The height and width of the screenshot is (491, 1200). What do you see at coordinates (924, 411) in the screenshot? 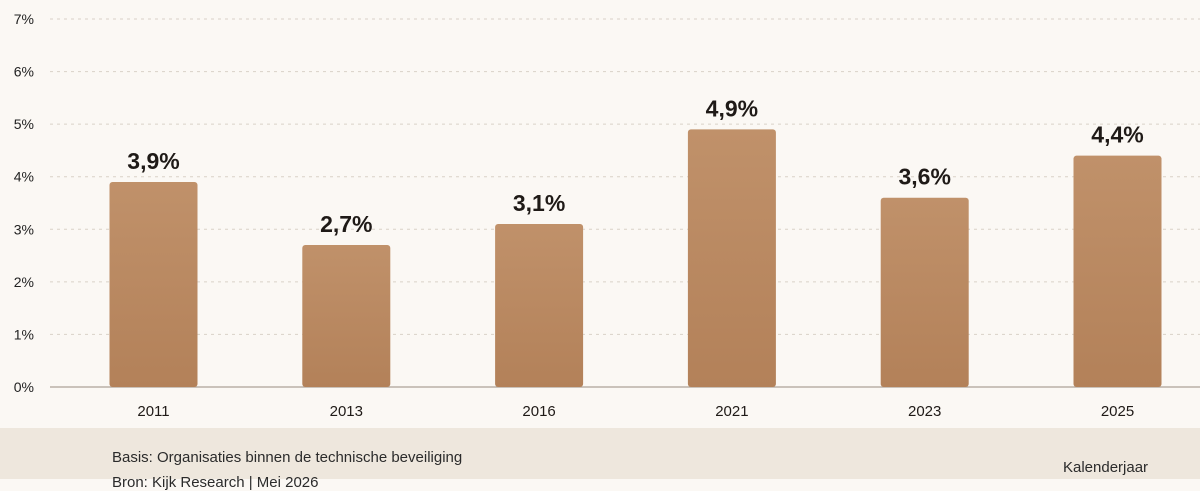
I see `x-tick-label: 2023` at bounding box center [924, 411].